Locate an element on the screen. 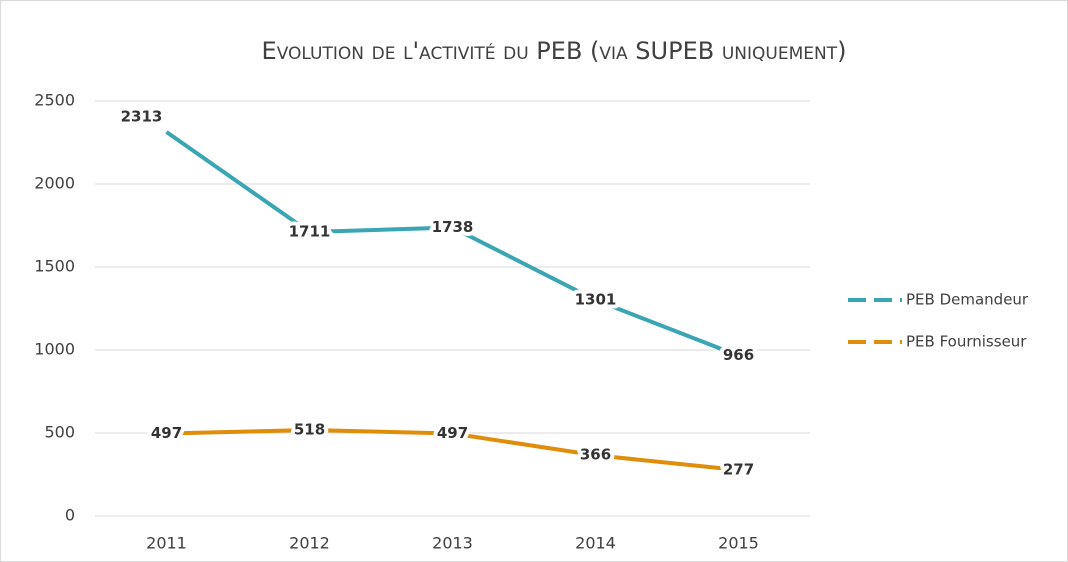  data-label: 366 is located at coordinates (595, 455).